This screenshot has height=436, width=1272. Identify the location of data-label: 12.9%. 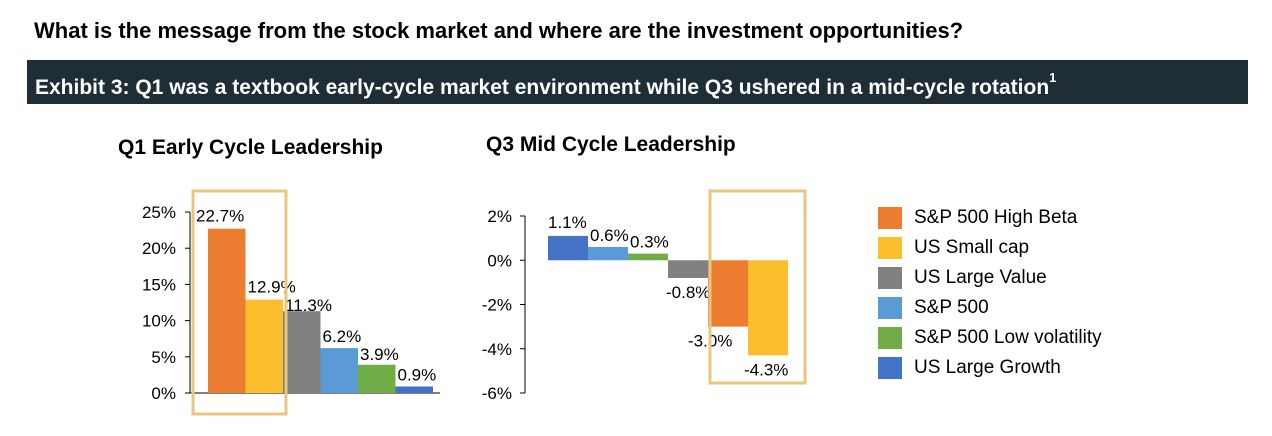
(272, 287).